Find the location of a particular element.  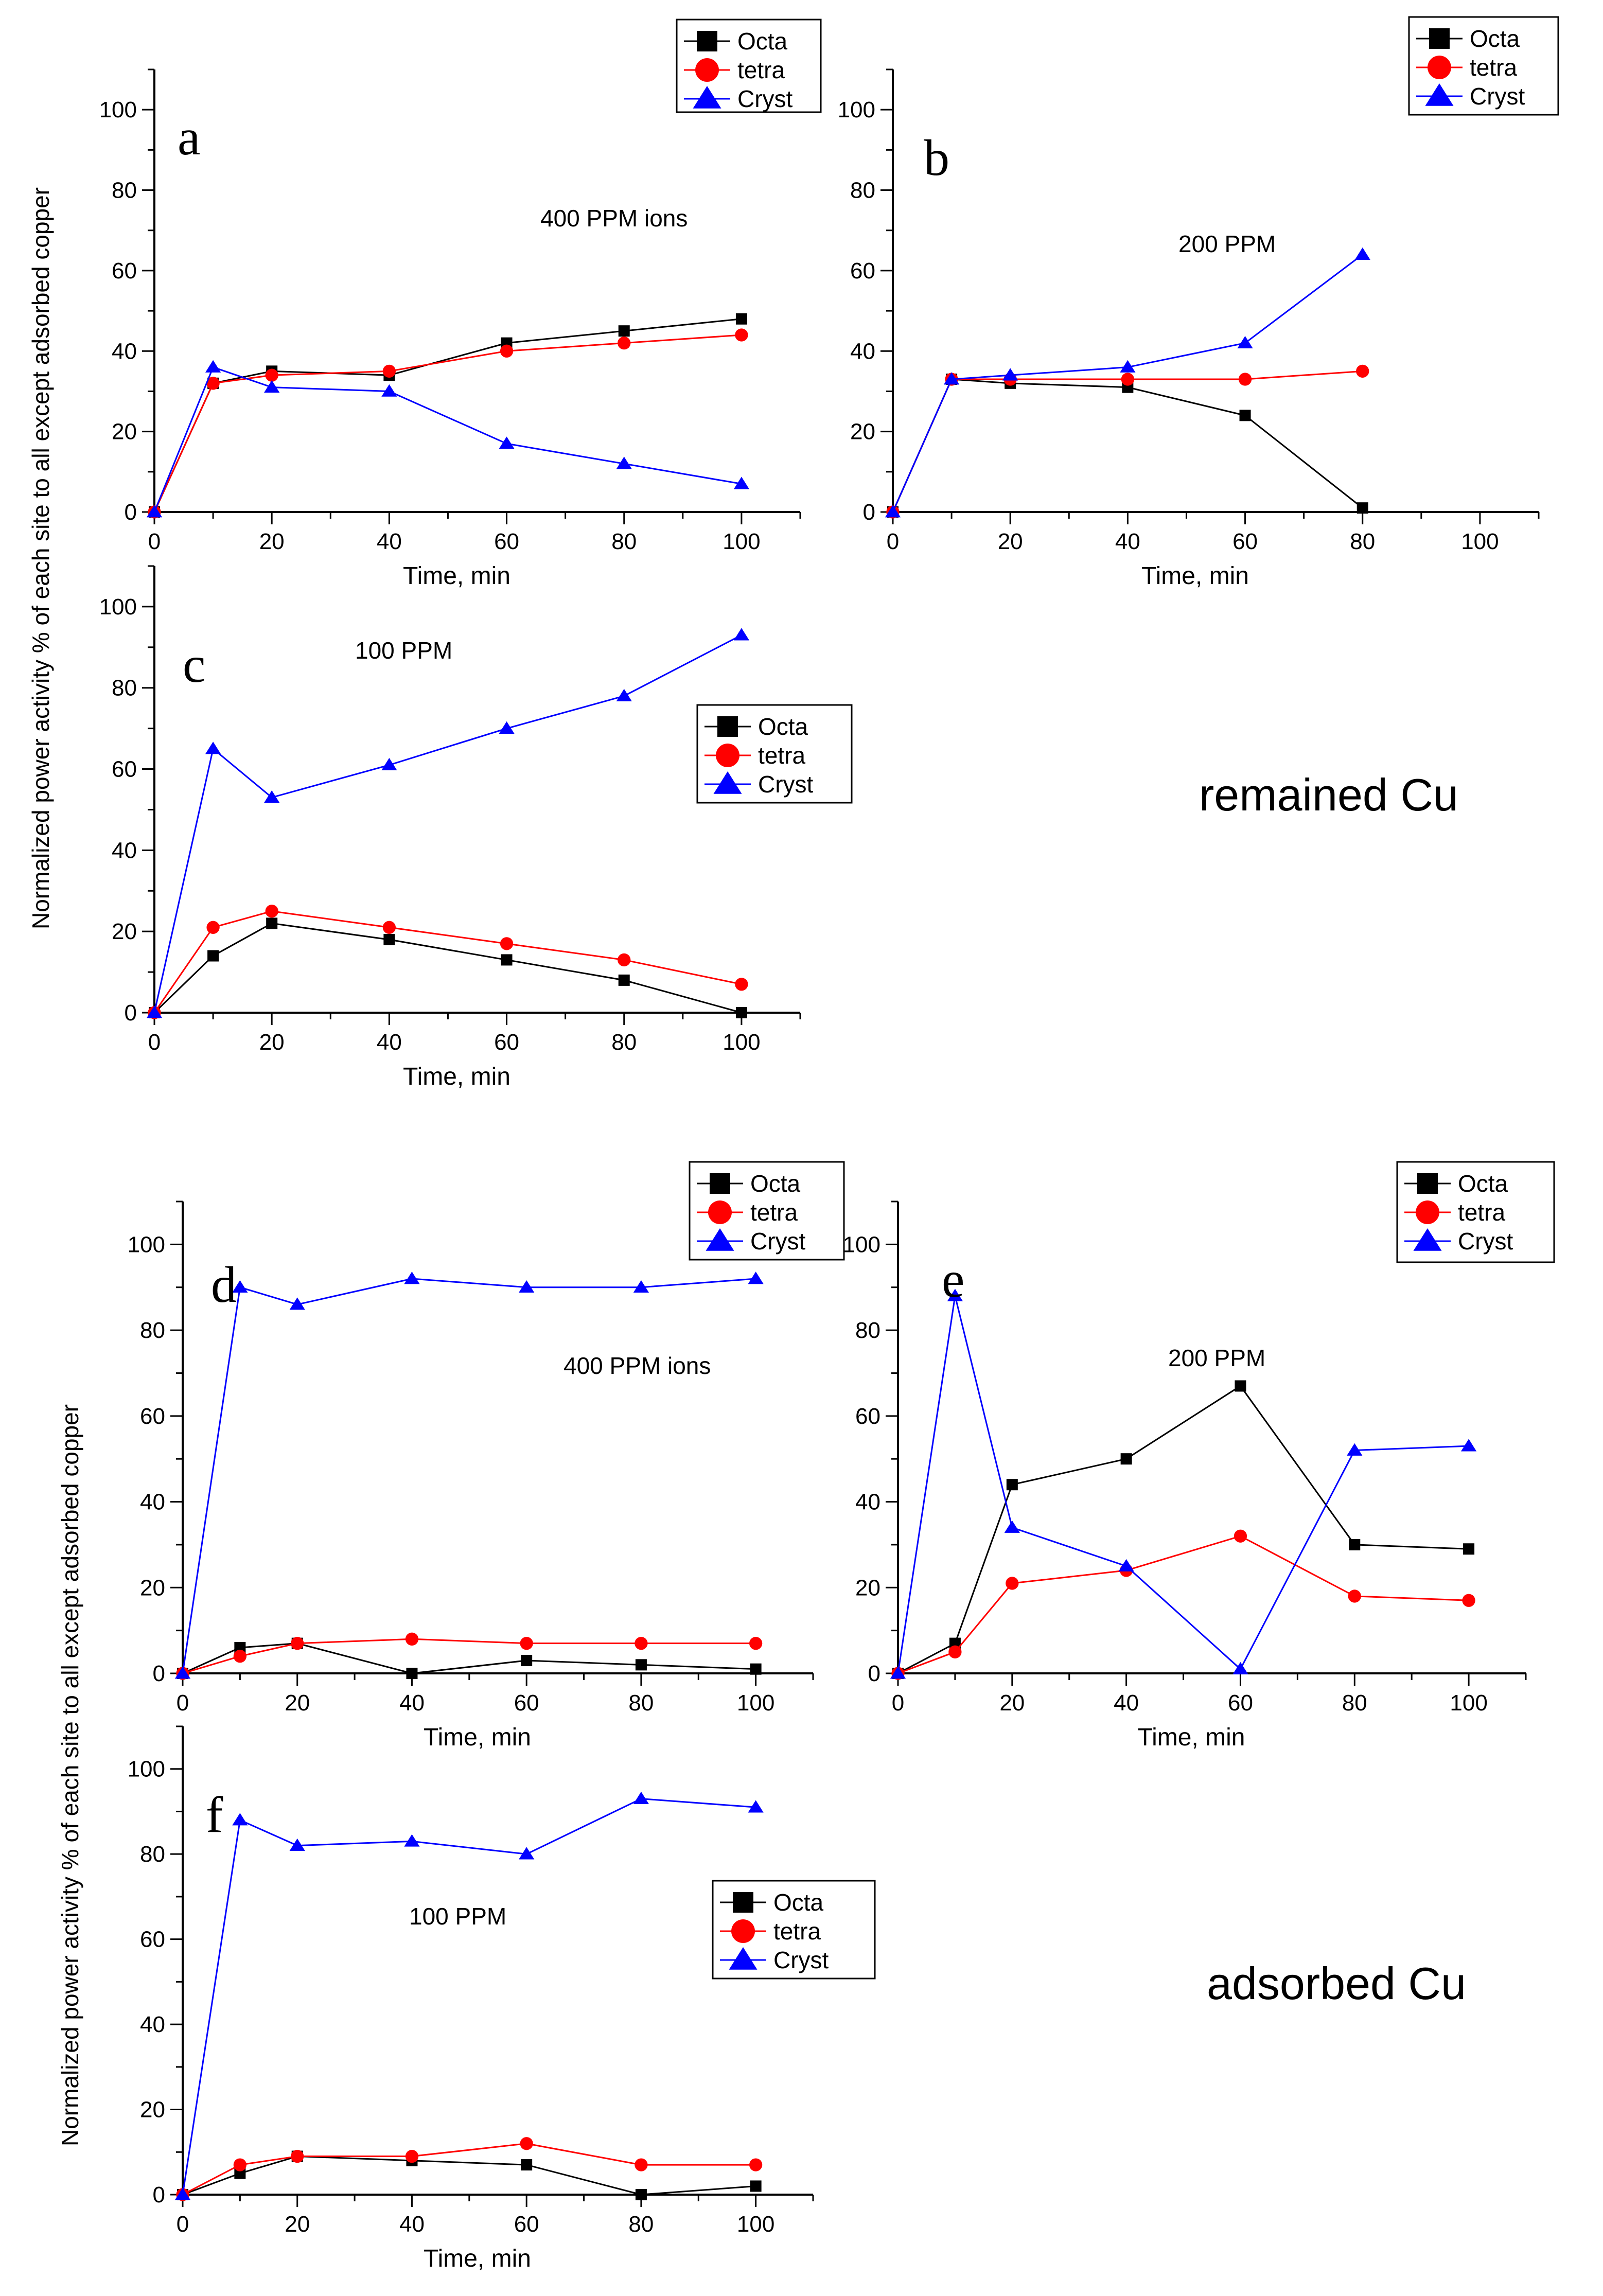

legend-label-octa: Octa is located at coordinates (1495, 38).